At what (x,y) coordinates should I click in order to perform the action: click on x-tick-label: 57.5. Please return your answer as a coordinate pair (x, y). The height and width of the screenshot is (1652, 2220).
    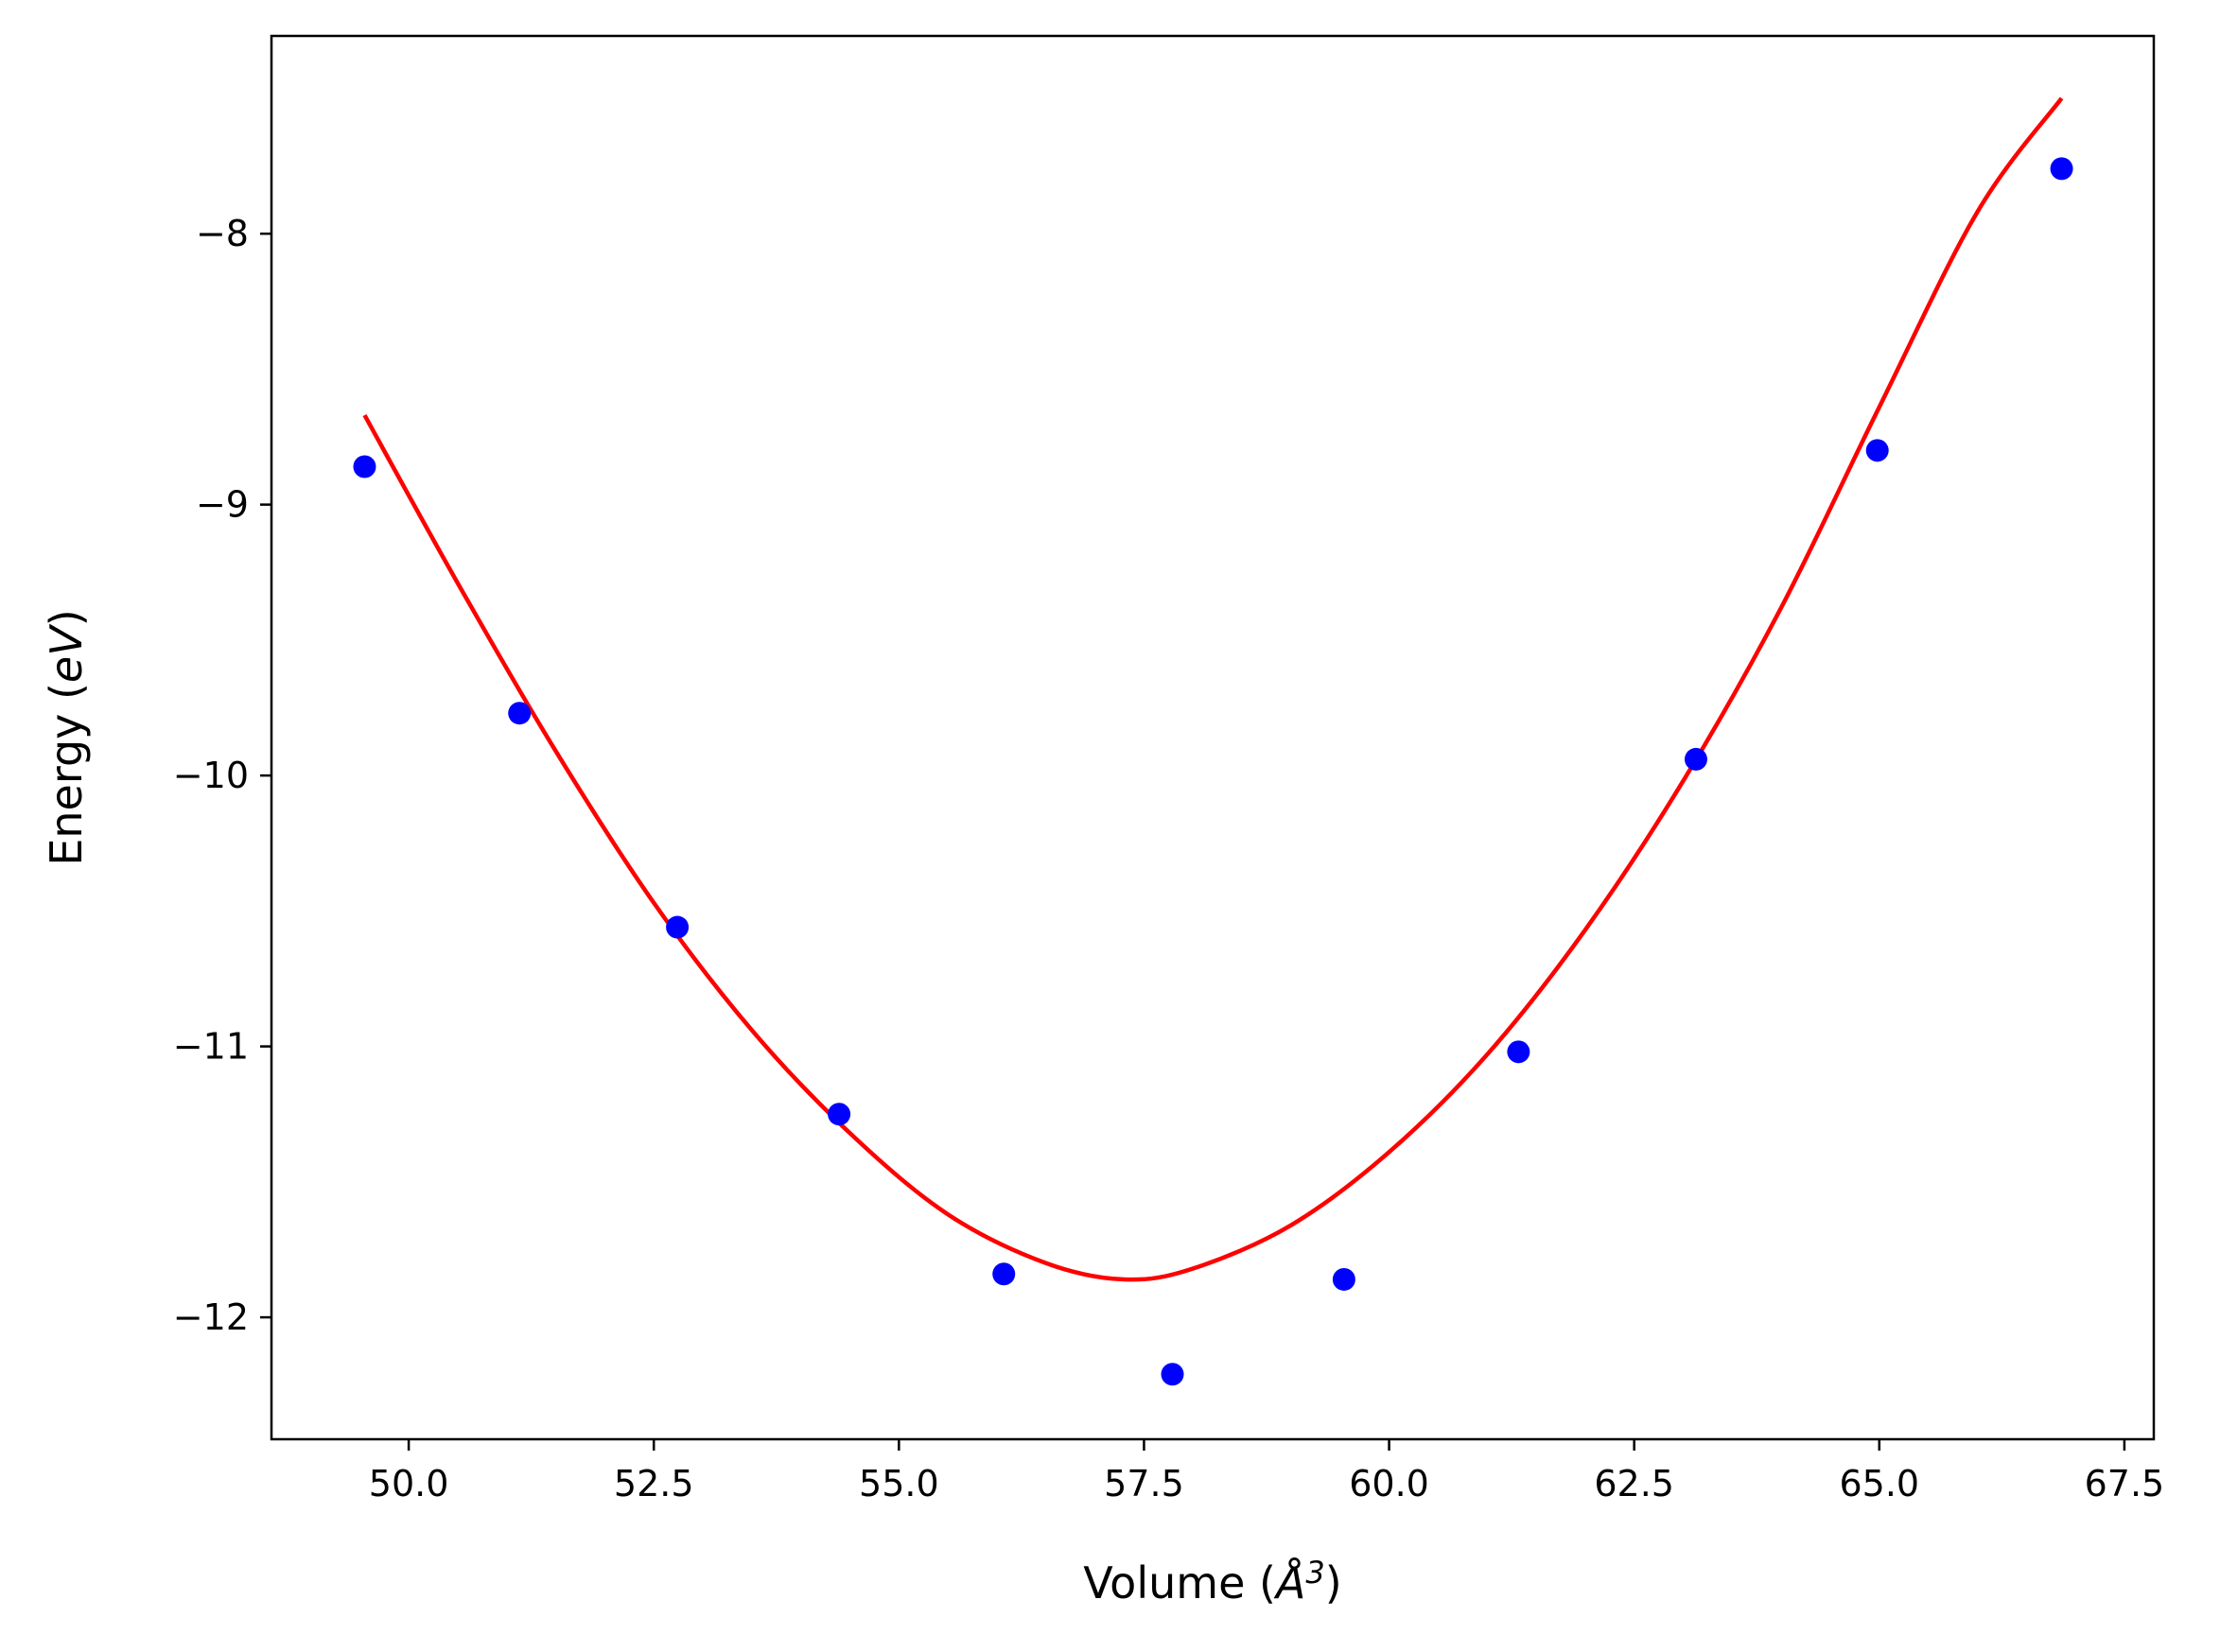
    Looking at the image, I should click on (1144, 1484).